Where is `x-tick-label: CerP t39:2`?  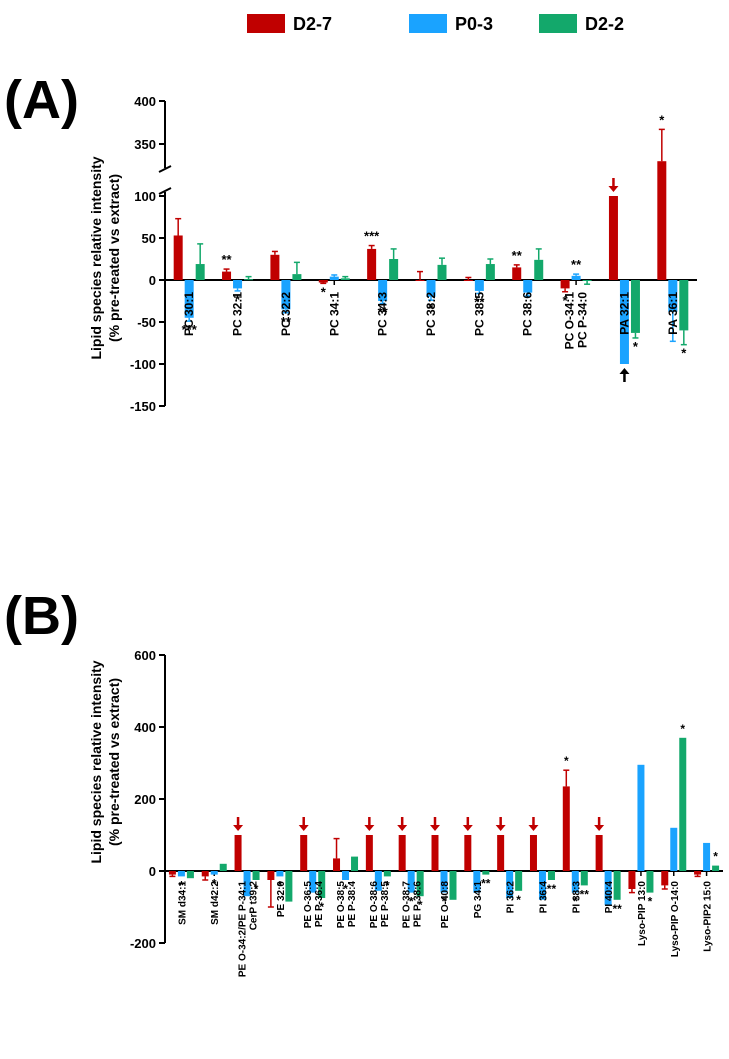 x-tick-label: CerP t39:2 is located at coordinates (254, 906).